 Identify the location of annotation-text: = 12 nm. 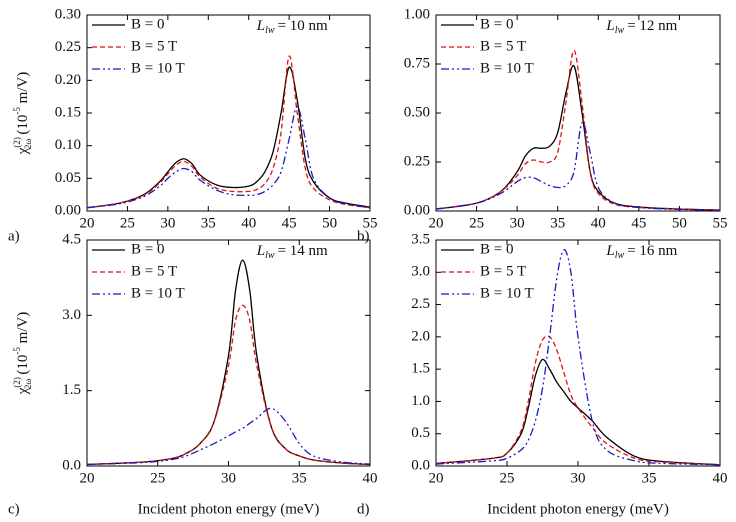
(652, 26).